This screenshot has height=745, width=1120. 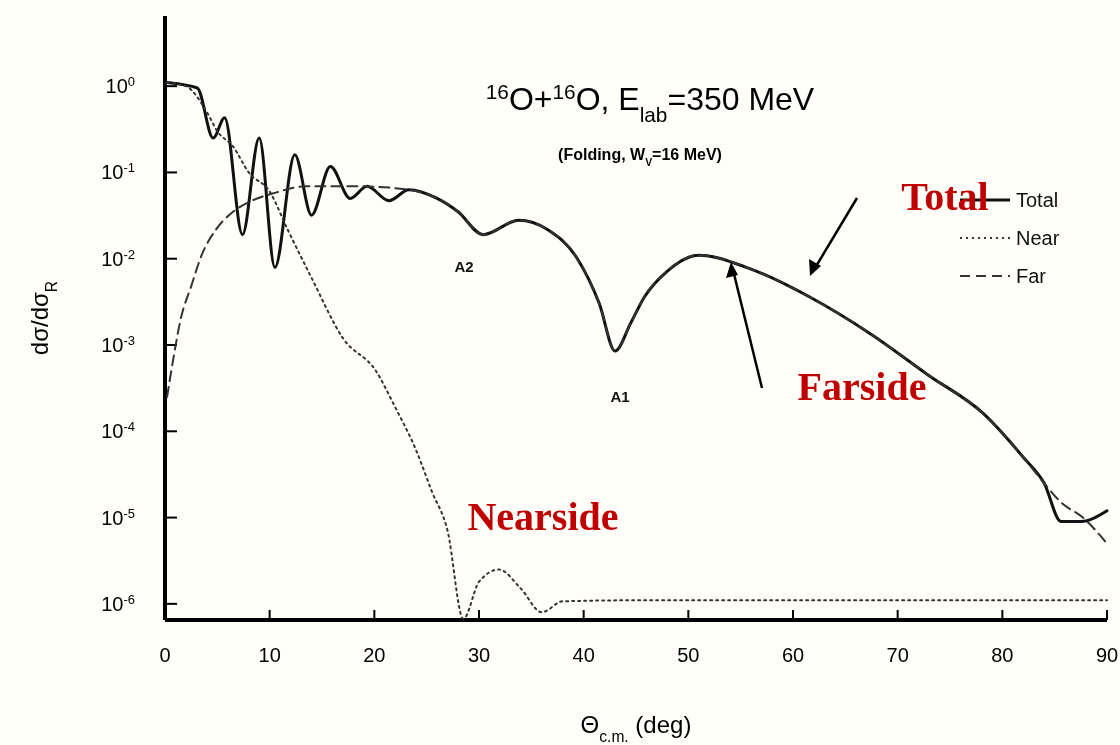 What do you see at coordinates (862, 386) in the screenshot?
I see `annotation: Farside` at bounding box center [862, 386].